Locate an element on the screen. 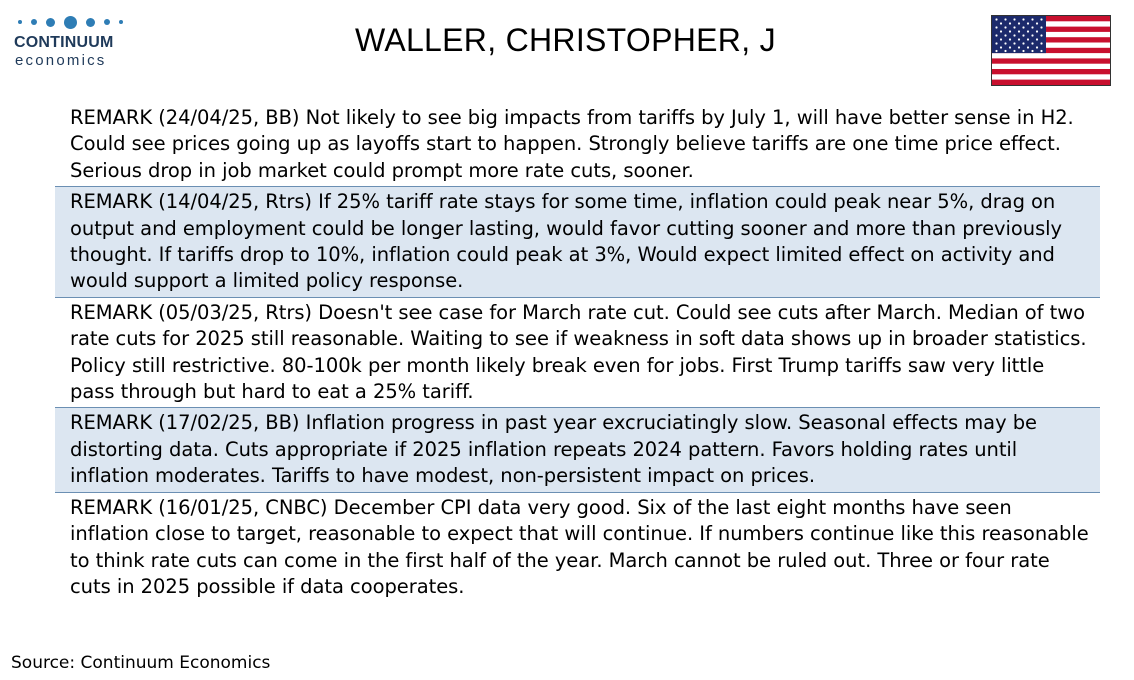  continuum-logo: CONTINUUM economics is located at coordinates (74, 45).